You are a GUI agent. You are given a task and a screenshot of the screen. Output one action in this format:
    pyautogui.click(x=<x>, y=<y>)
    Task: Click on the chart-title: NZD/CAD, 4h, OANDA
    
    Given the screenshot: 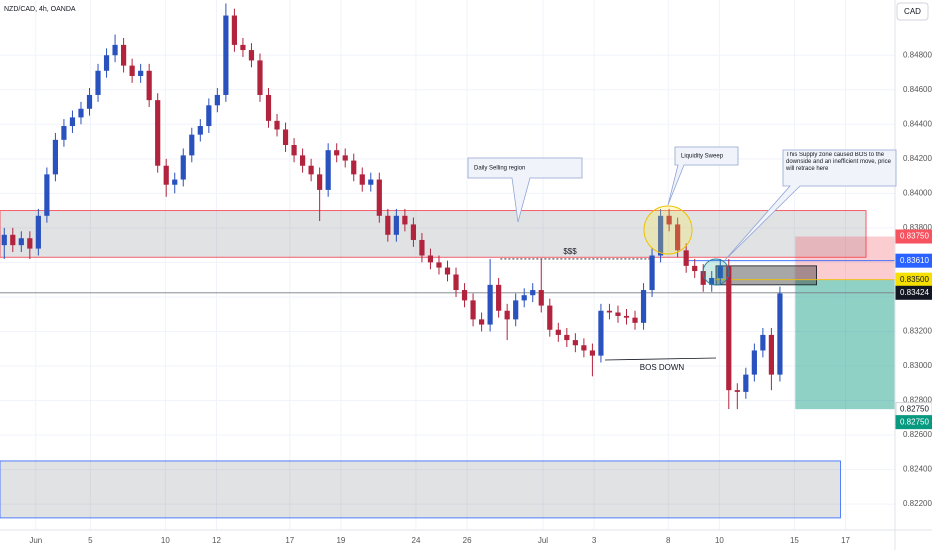 What is the action you would take?
    pyautogui.click(x=40, y=9)
    